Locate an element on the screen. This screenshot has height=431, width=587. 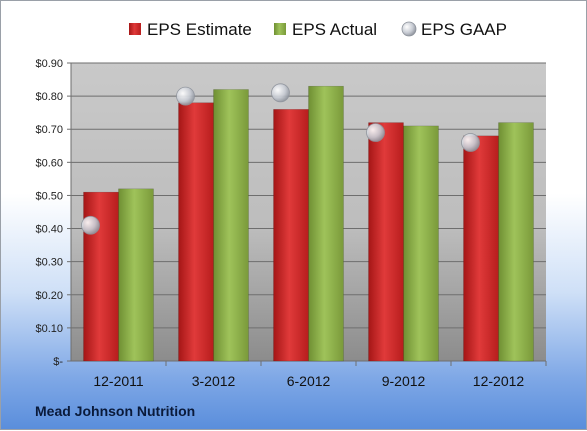
y-tick-label: $0.60 is located at coordinates (49, 163).